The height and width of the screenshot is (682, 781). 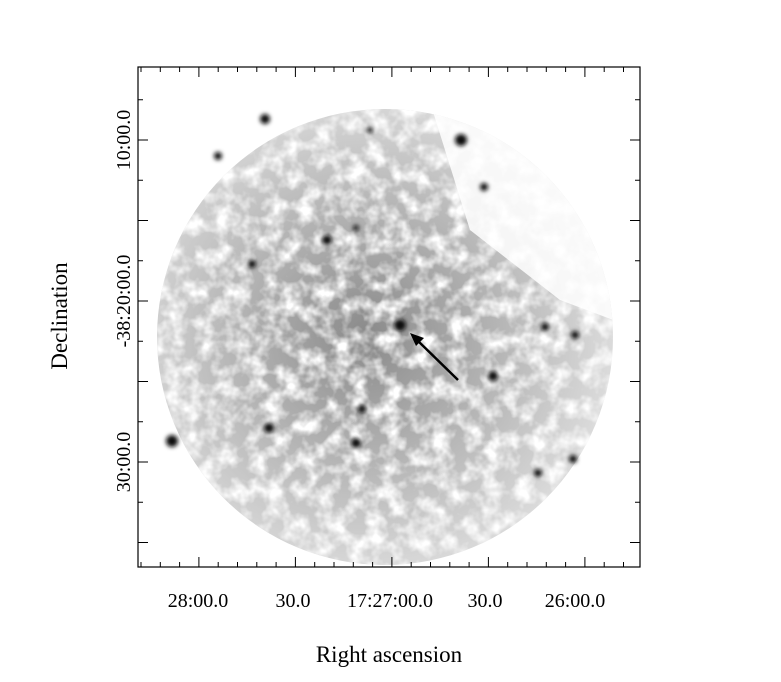 What do you see at coordinates (437, 359) in the screenshot?
I see `arrow-shaft` at bounding box center [437, 359].